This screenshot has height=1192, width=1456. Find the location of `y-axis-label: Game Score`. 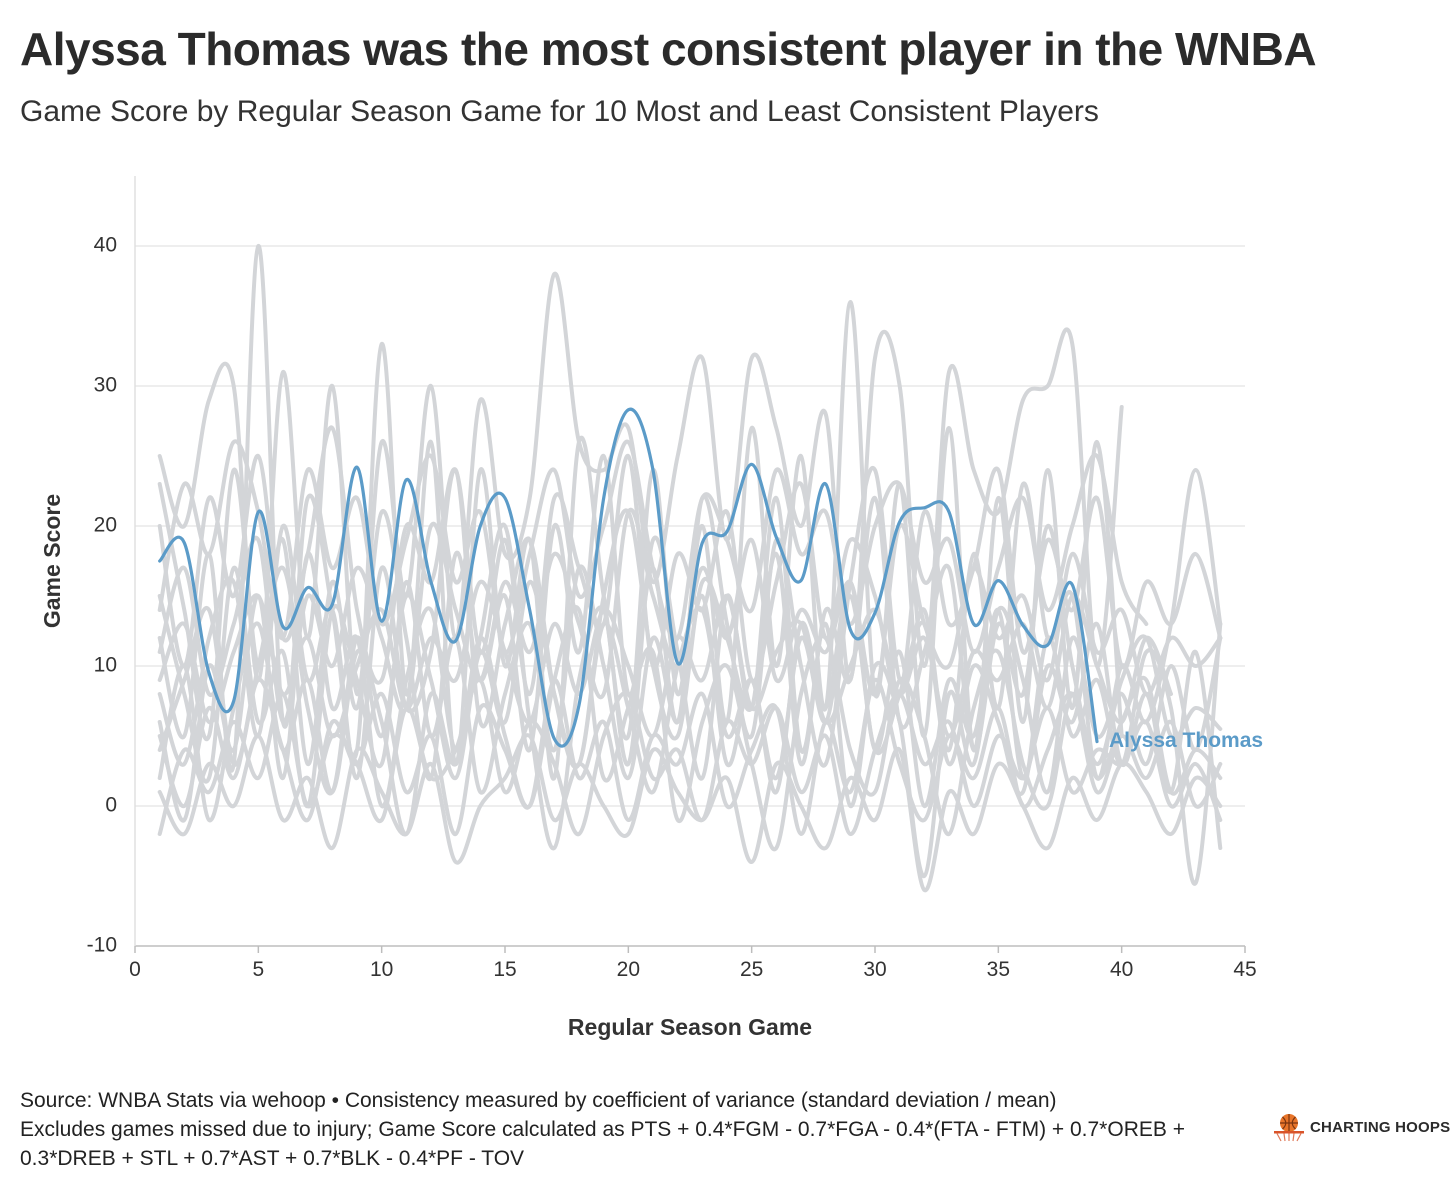

y-axis-label: Game Score is located at coordinates (52, 561).